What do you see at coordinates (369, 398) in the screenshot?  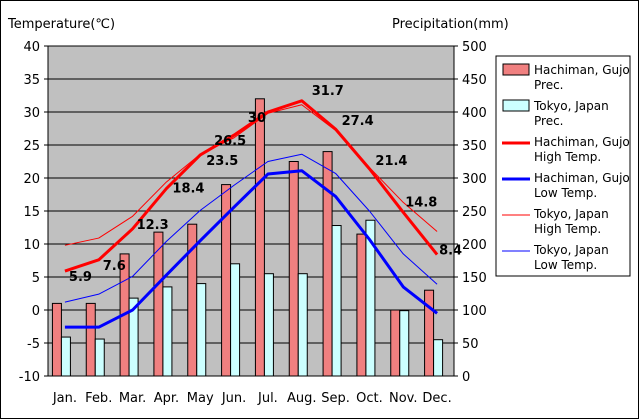 I see `x-tick-label: Oct.` at bounding box center [369, 398].